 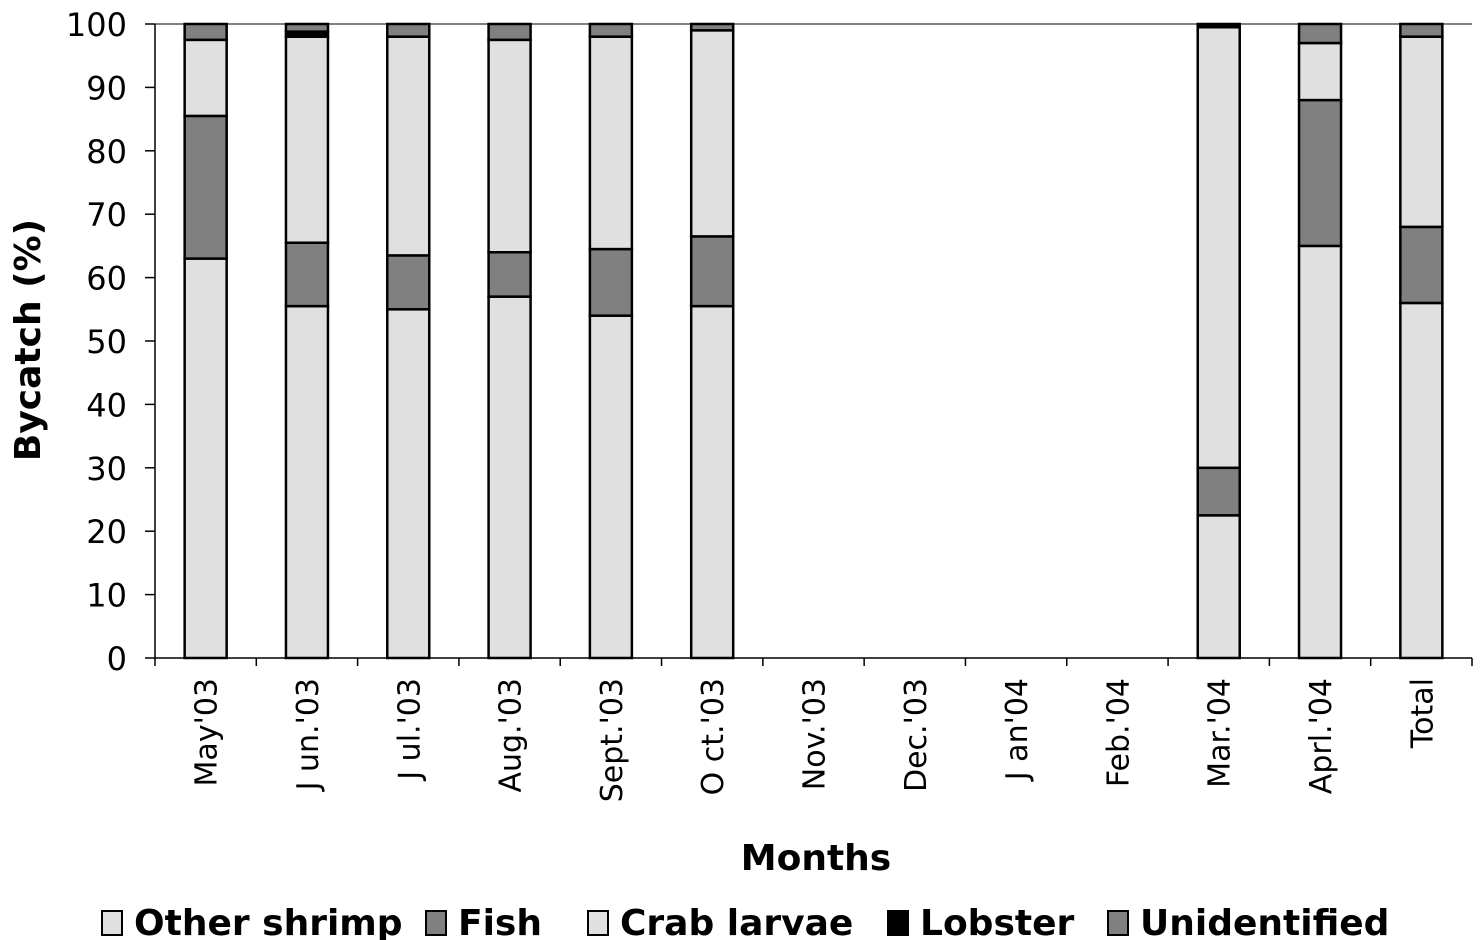 What do you see at coordinates (1321, 736) in the screenshot?
I see `x-tick-label: Aprl.'04` at bounding box center [1321, 736].